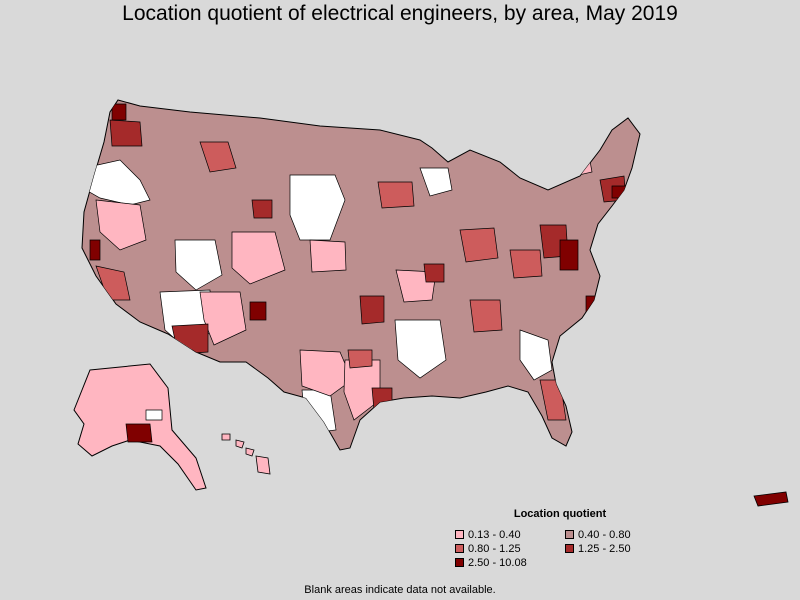 This screenshot has width=800, height=600. Describe the element at coordinates (139, 433) in the screenshot. I see `alaska-anchorage-region` at that location.